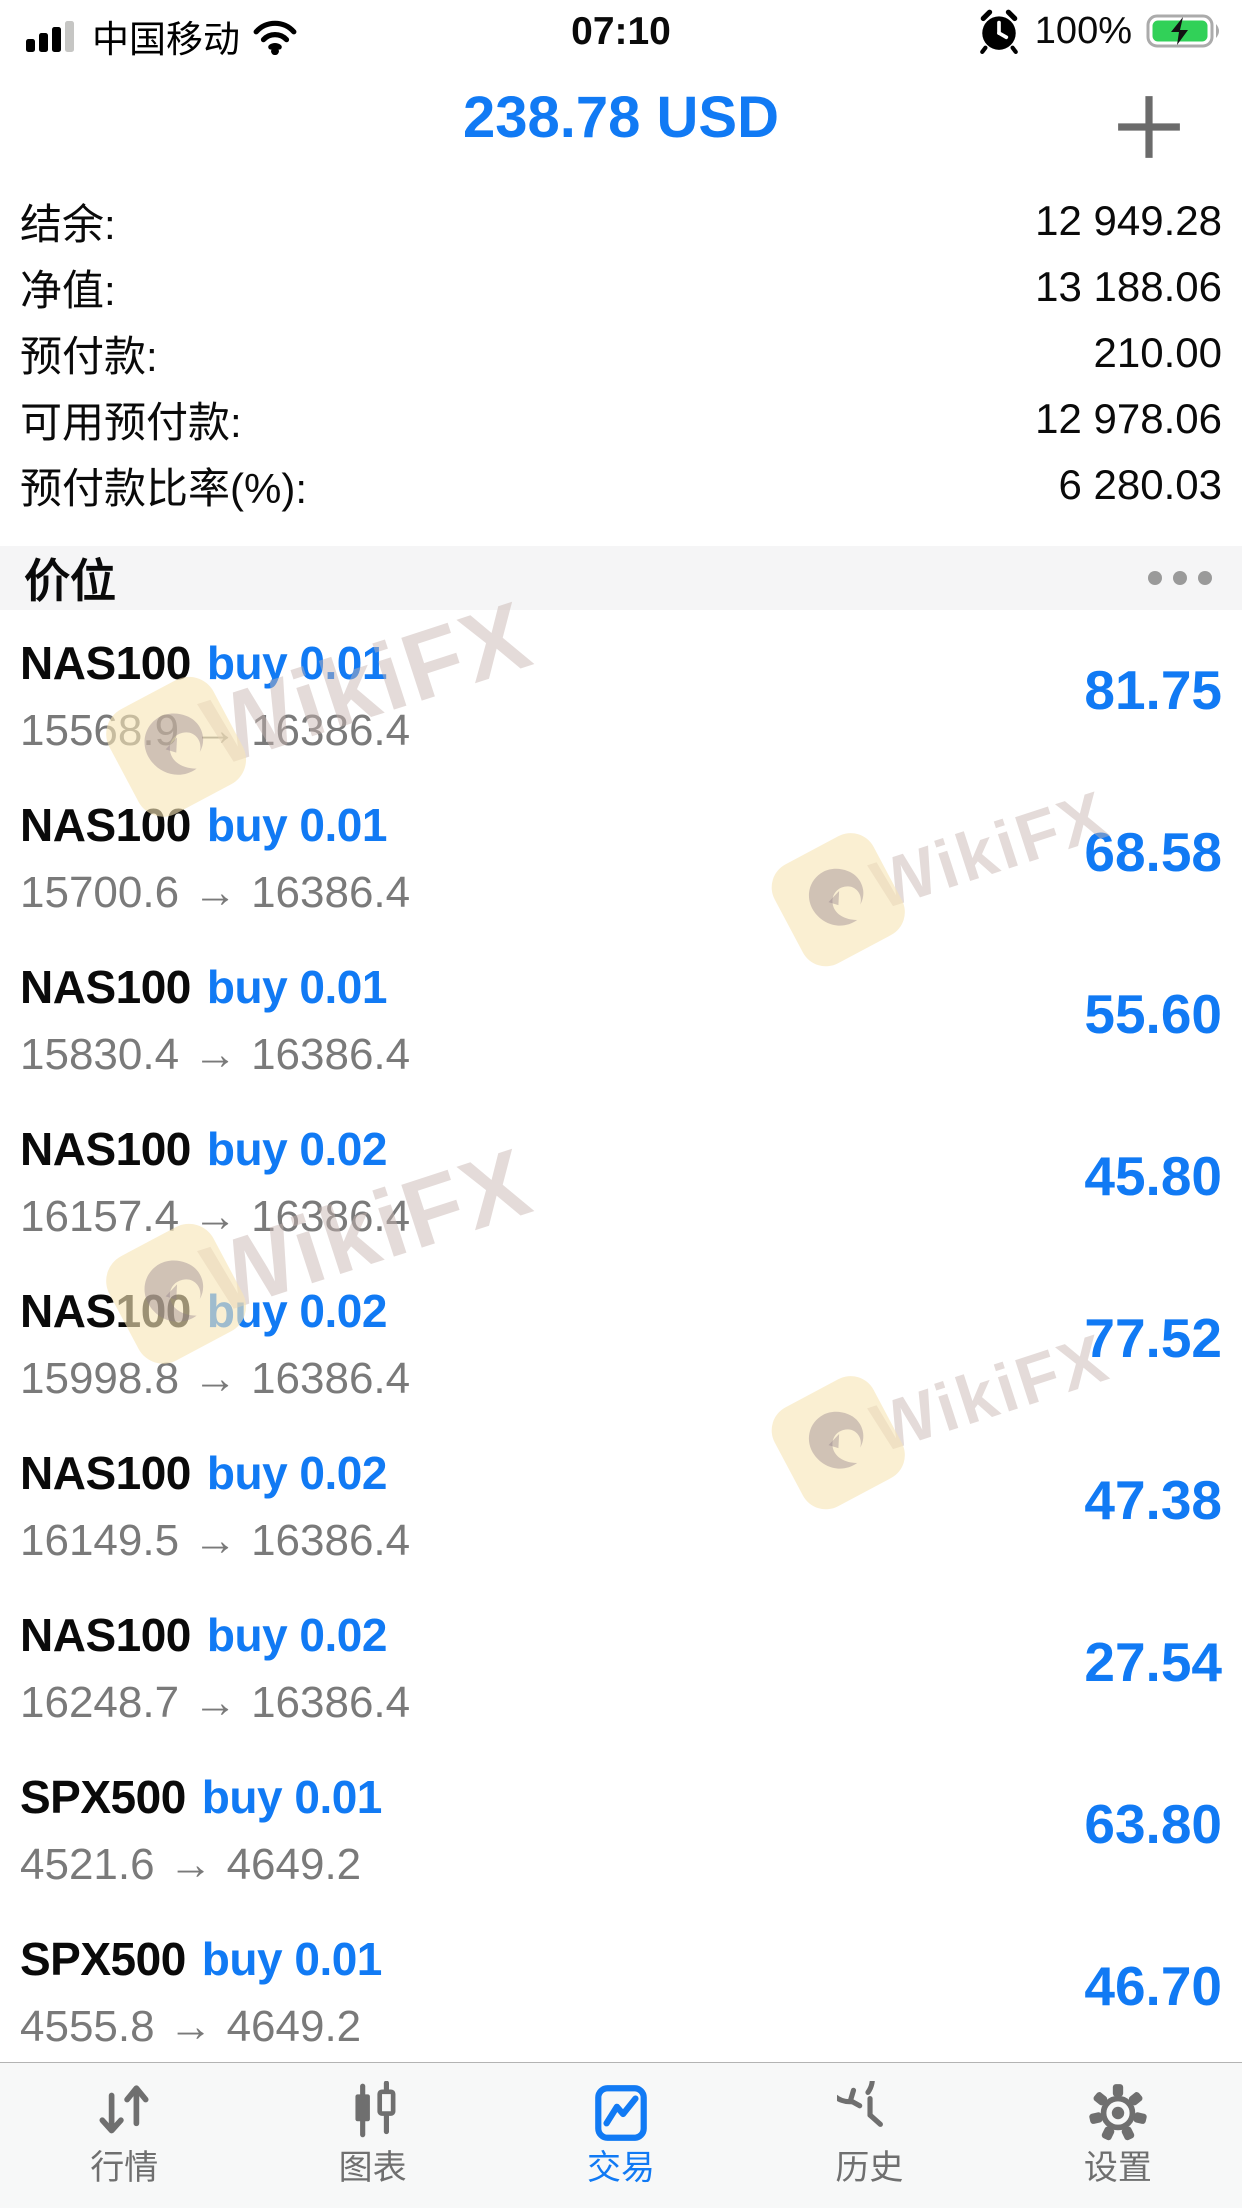 The image size is (1242, 2208). I want to click on trade-profit: 81.75, so click(1153, 690).